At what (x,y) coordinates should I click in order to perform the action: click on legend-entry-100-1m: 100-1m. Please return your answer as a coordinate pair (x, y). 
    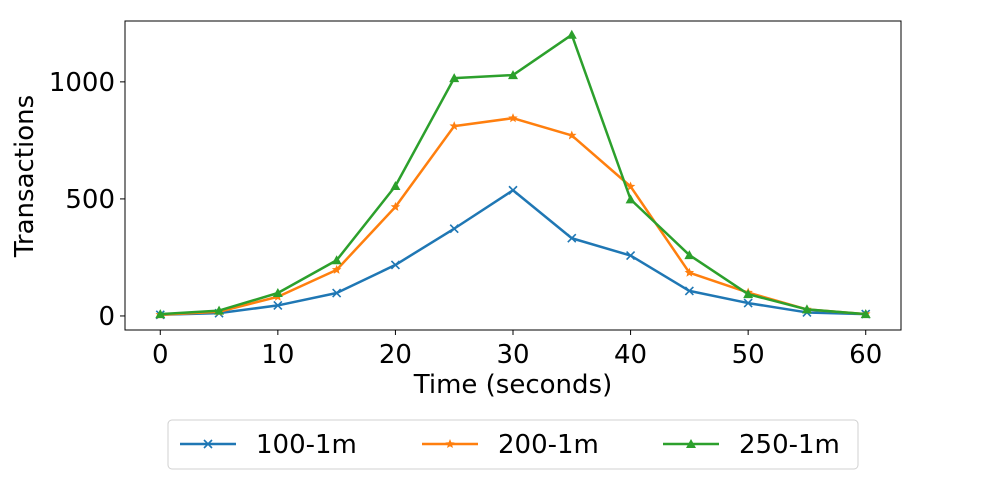
    Looking at the image, I should click on (268, 445).